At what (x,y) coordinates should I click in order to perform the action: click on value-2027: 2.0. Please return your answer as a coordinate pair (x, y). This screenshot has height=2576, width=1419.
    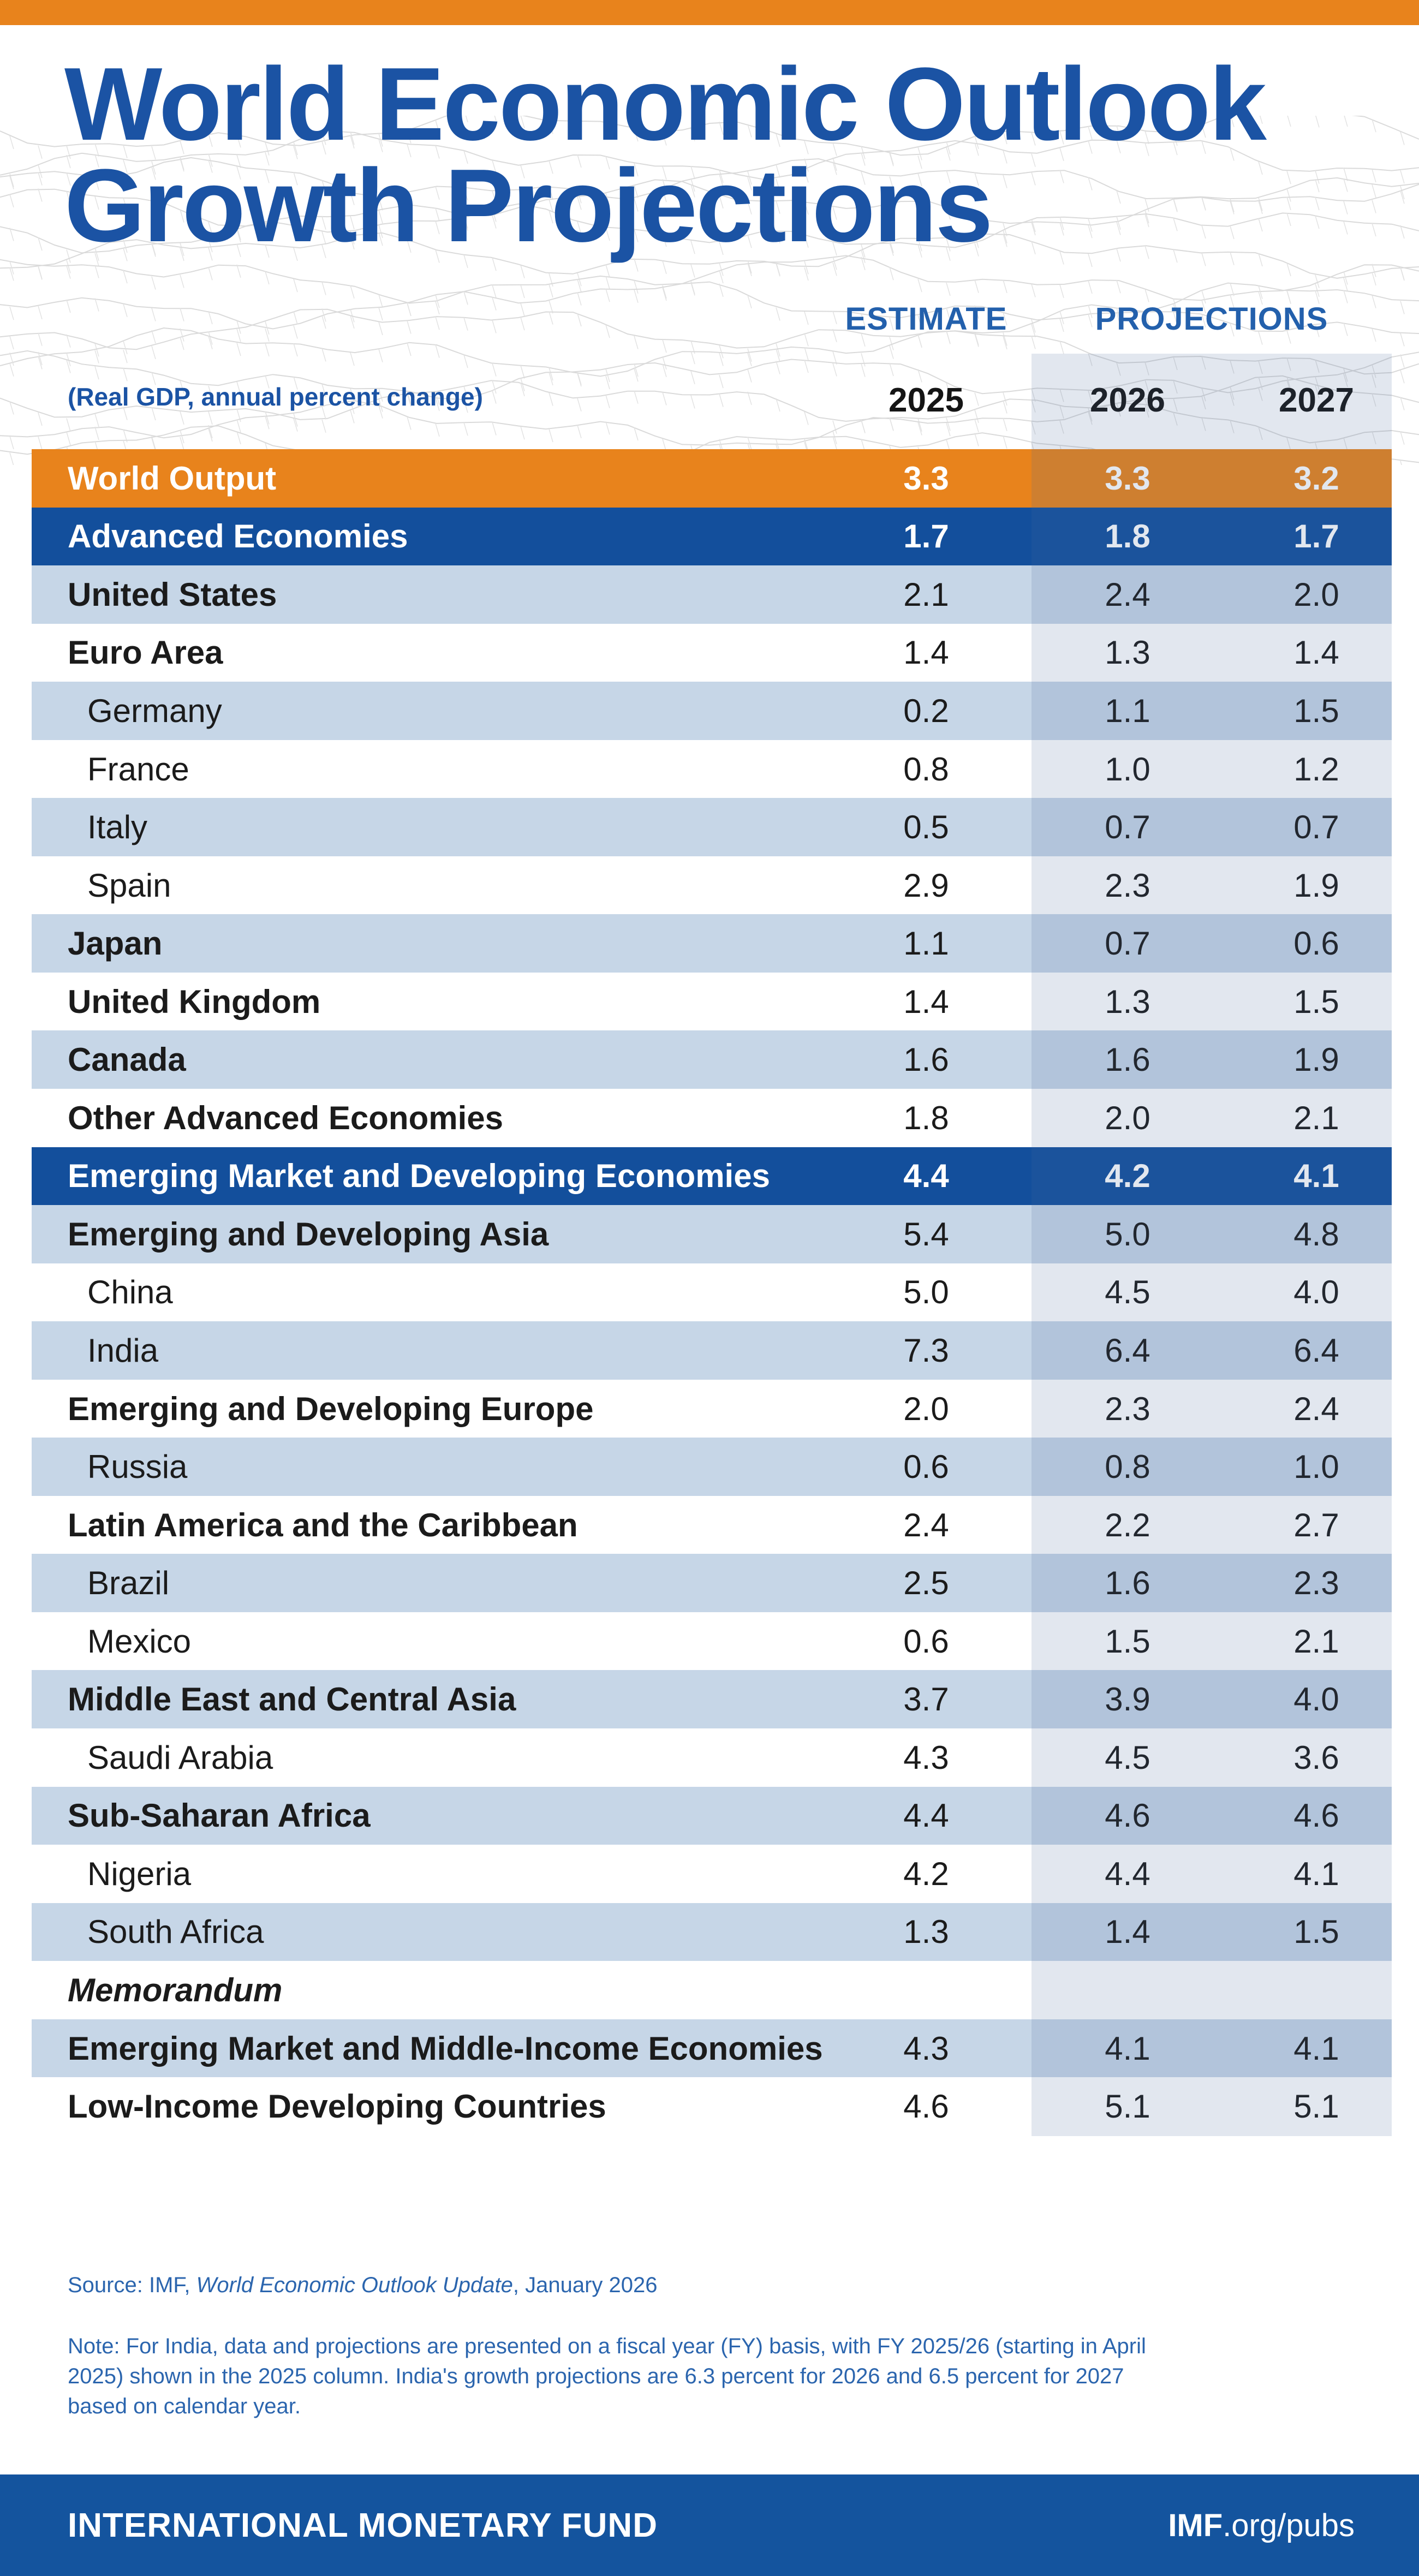
    Looking at the image, I should click on (1316, 594).